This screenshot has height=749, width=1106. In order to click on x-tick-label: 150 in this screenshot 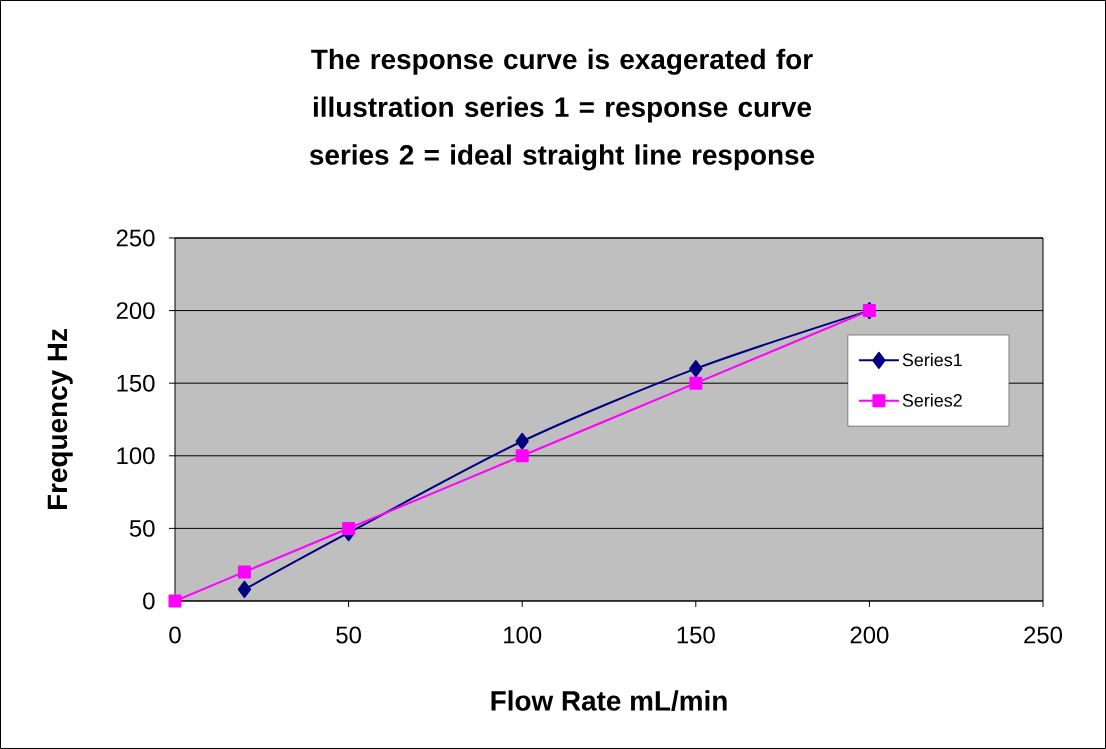, I will do `click(696, 635)`.